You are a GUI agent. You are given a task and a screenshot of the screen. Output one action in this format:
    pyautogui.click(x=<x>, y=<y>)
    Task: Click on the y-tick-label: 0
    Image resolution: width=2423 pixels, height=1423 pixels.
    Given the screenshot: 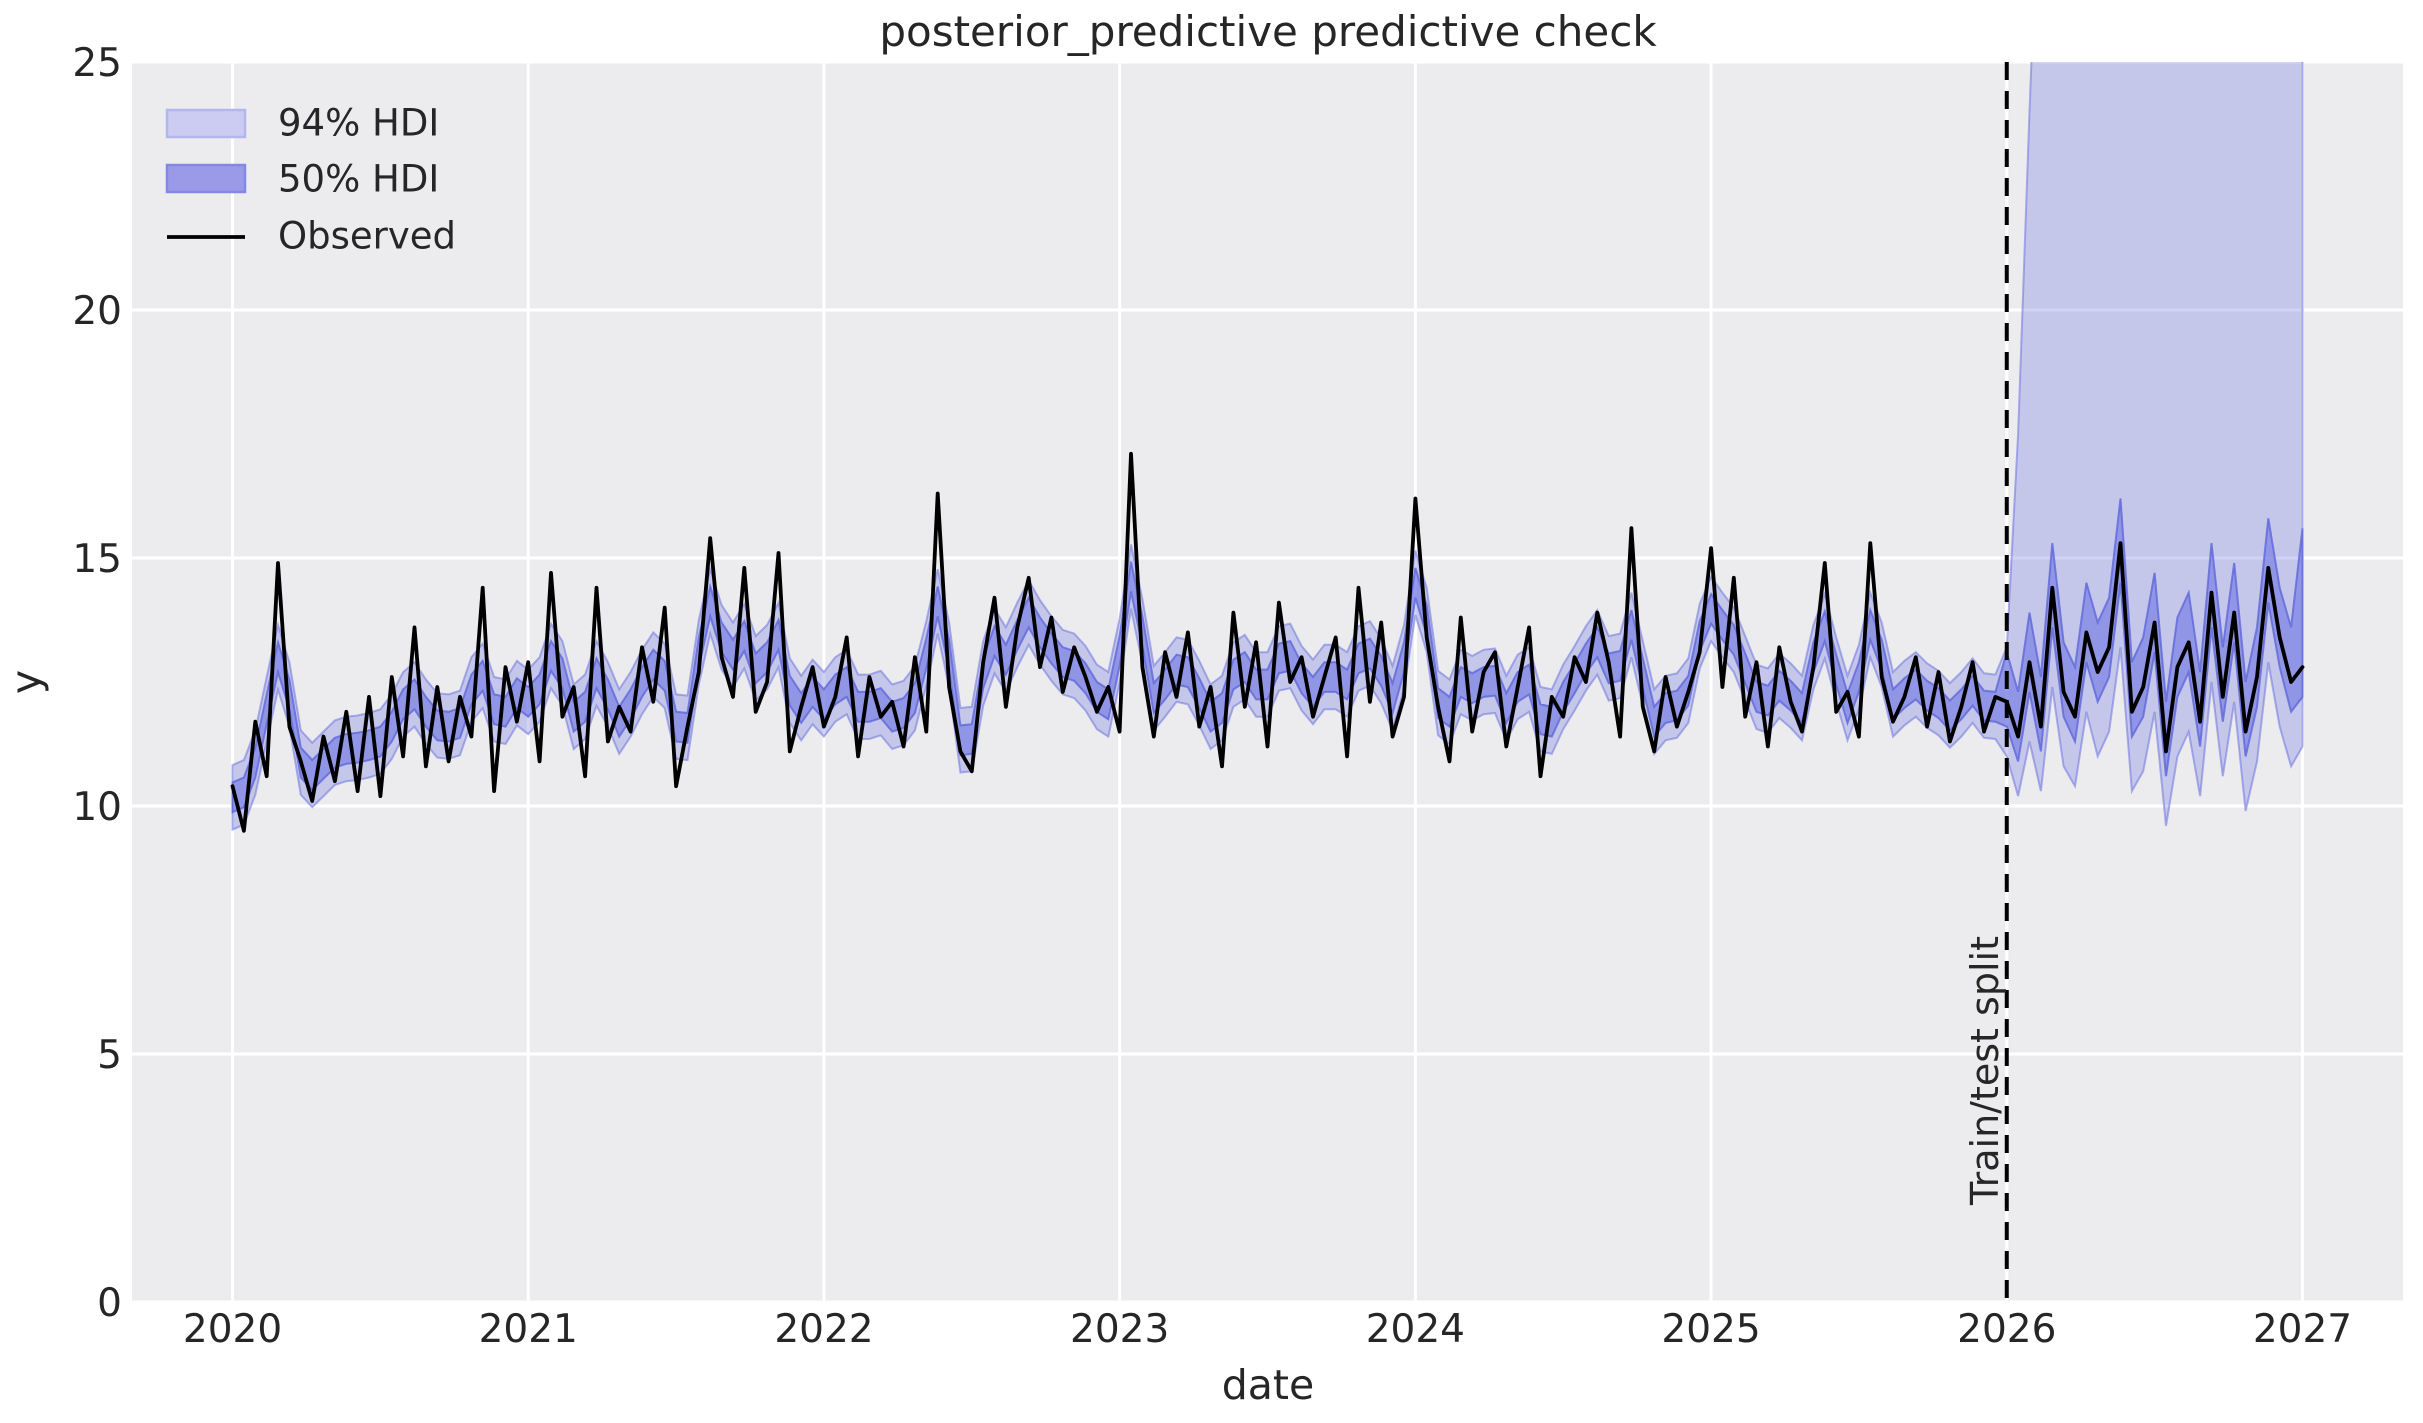 What is the action you would take?
    pyautogui.click(x=109, y=1303)
    